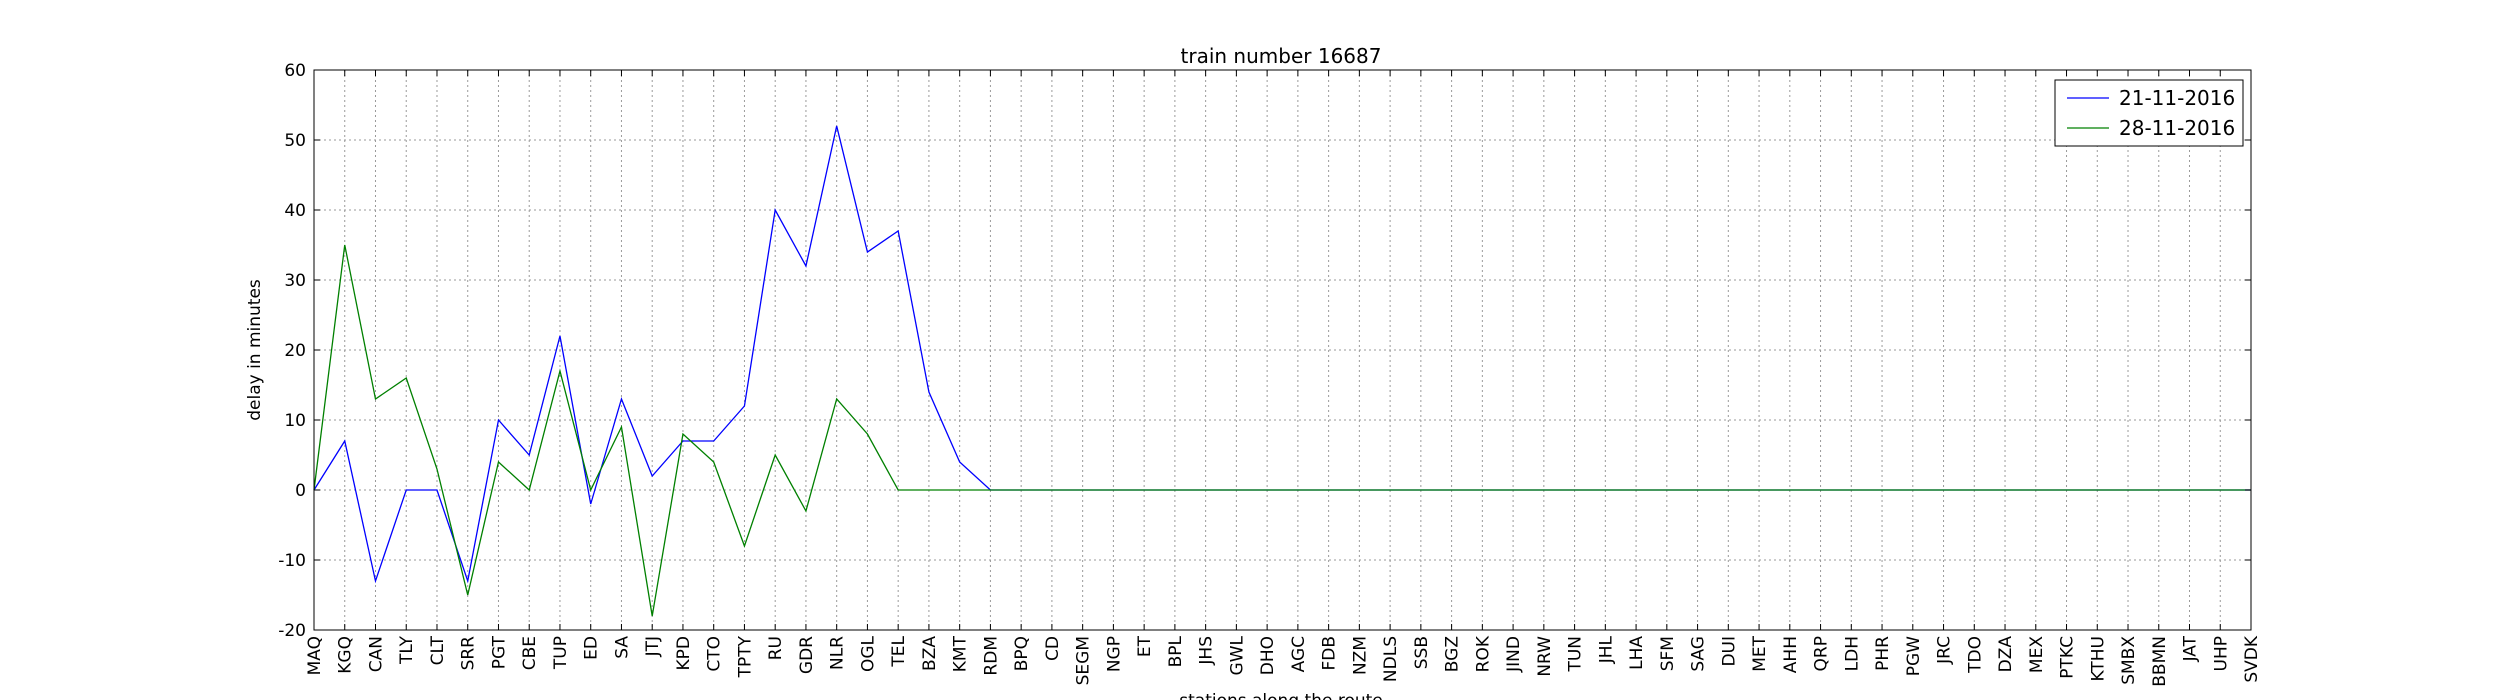 The image size is (2500, 700). I want to click on x-tick-label: AHH, so click(1791, 654).